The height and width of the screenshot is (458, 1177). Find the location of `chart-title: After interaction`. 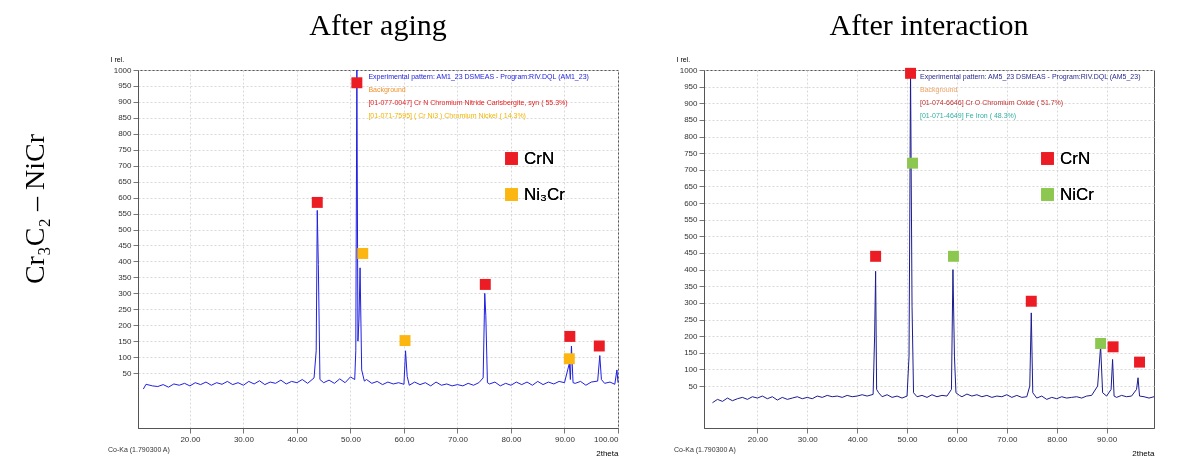

chart-title: After interaction is located at coordinates (929, 24).